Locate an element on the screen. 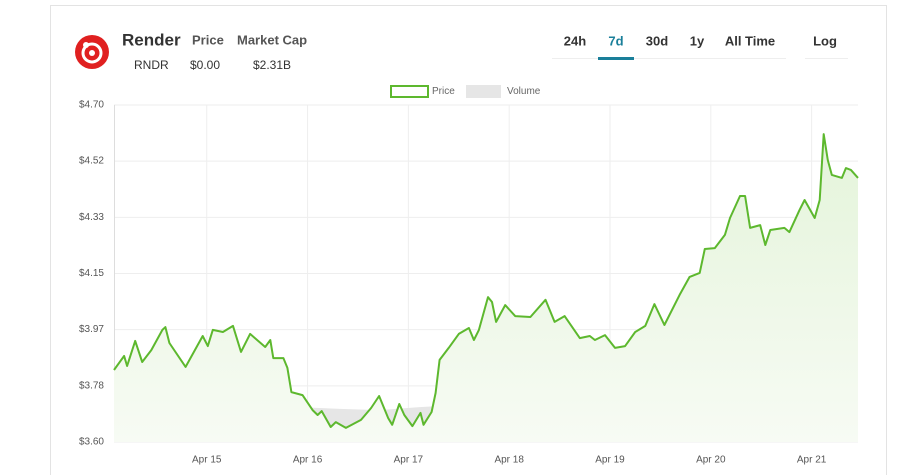 This screenshot has width=922, height=475. log-button: Log is located at coordinates (825, 40).